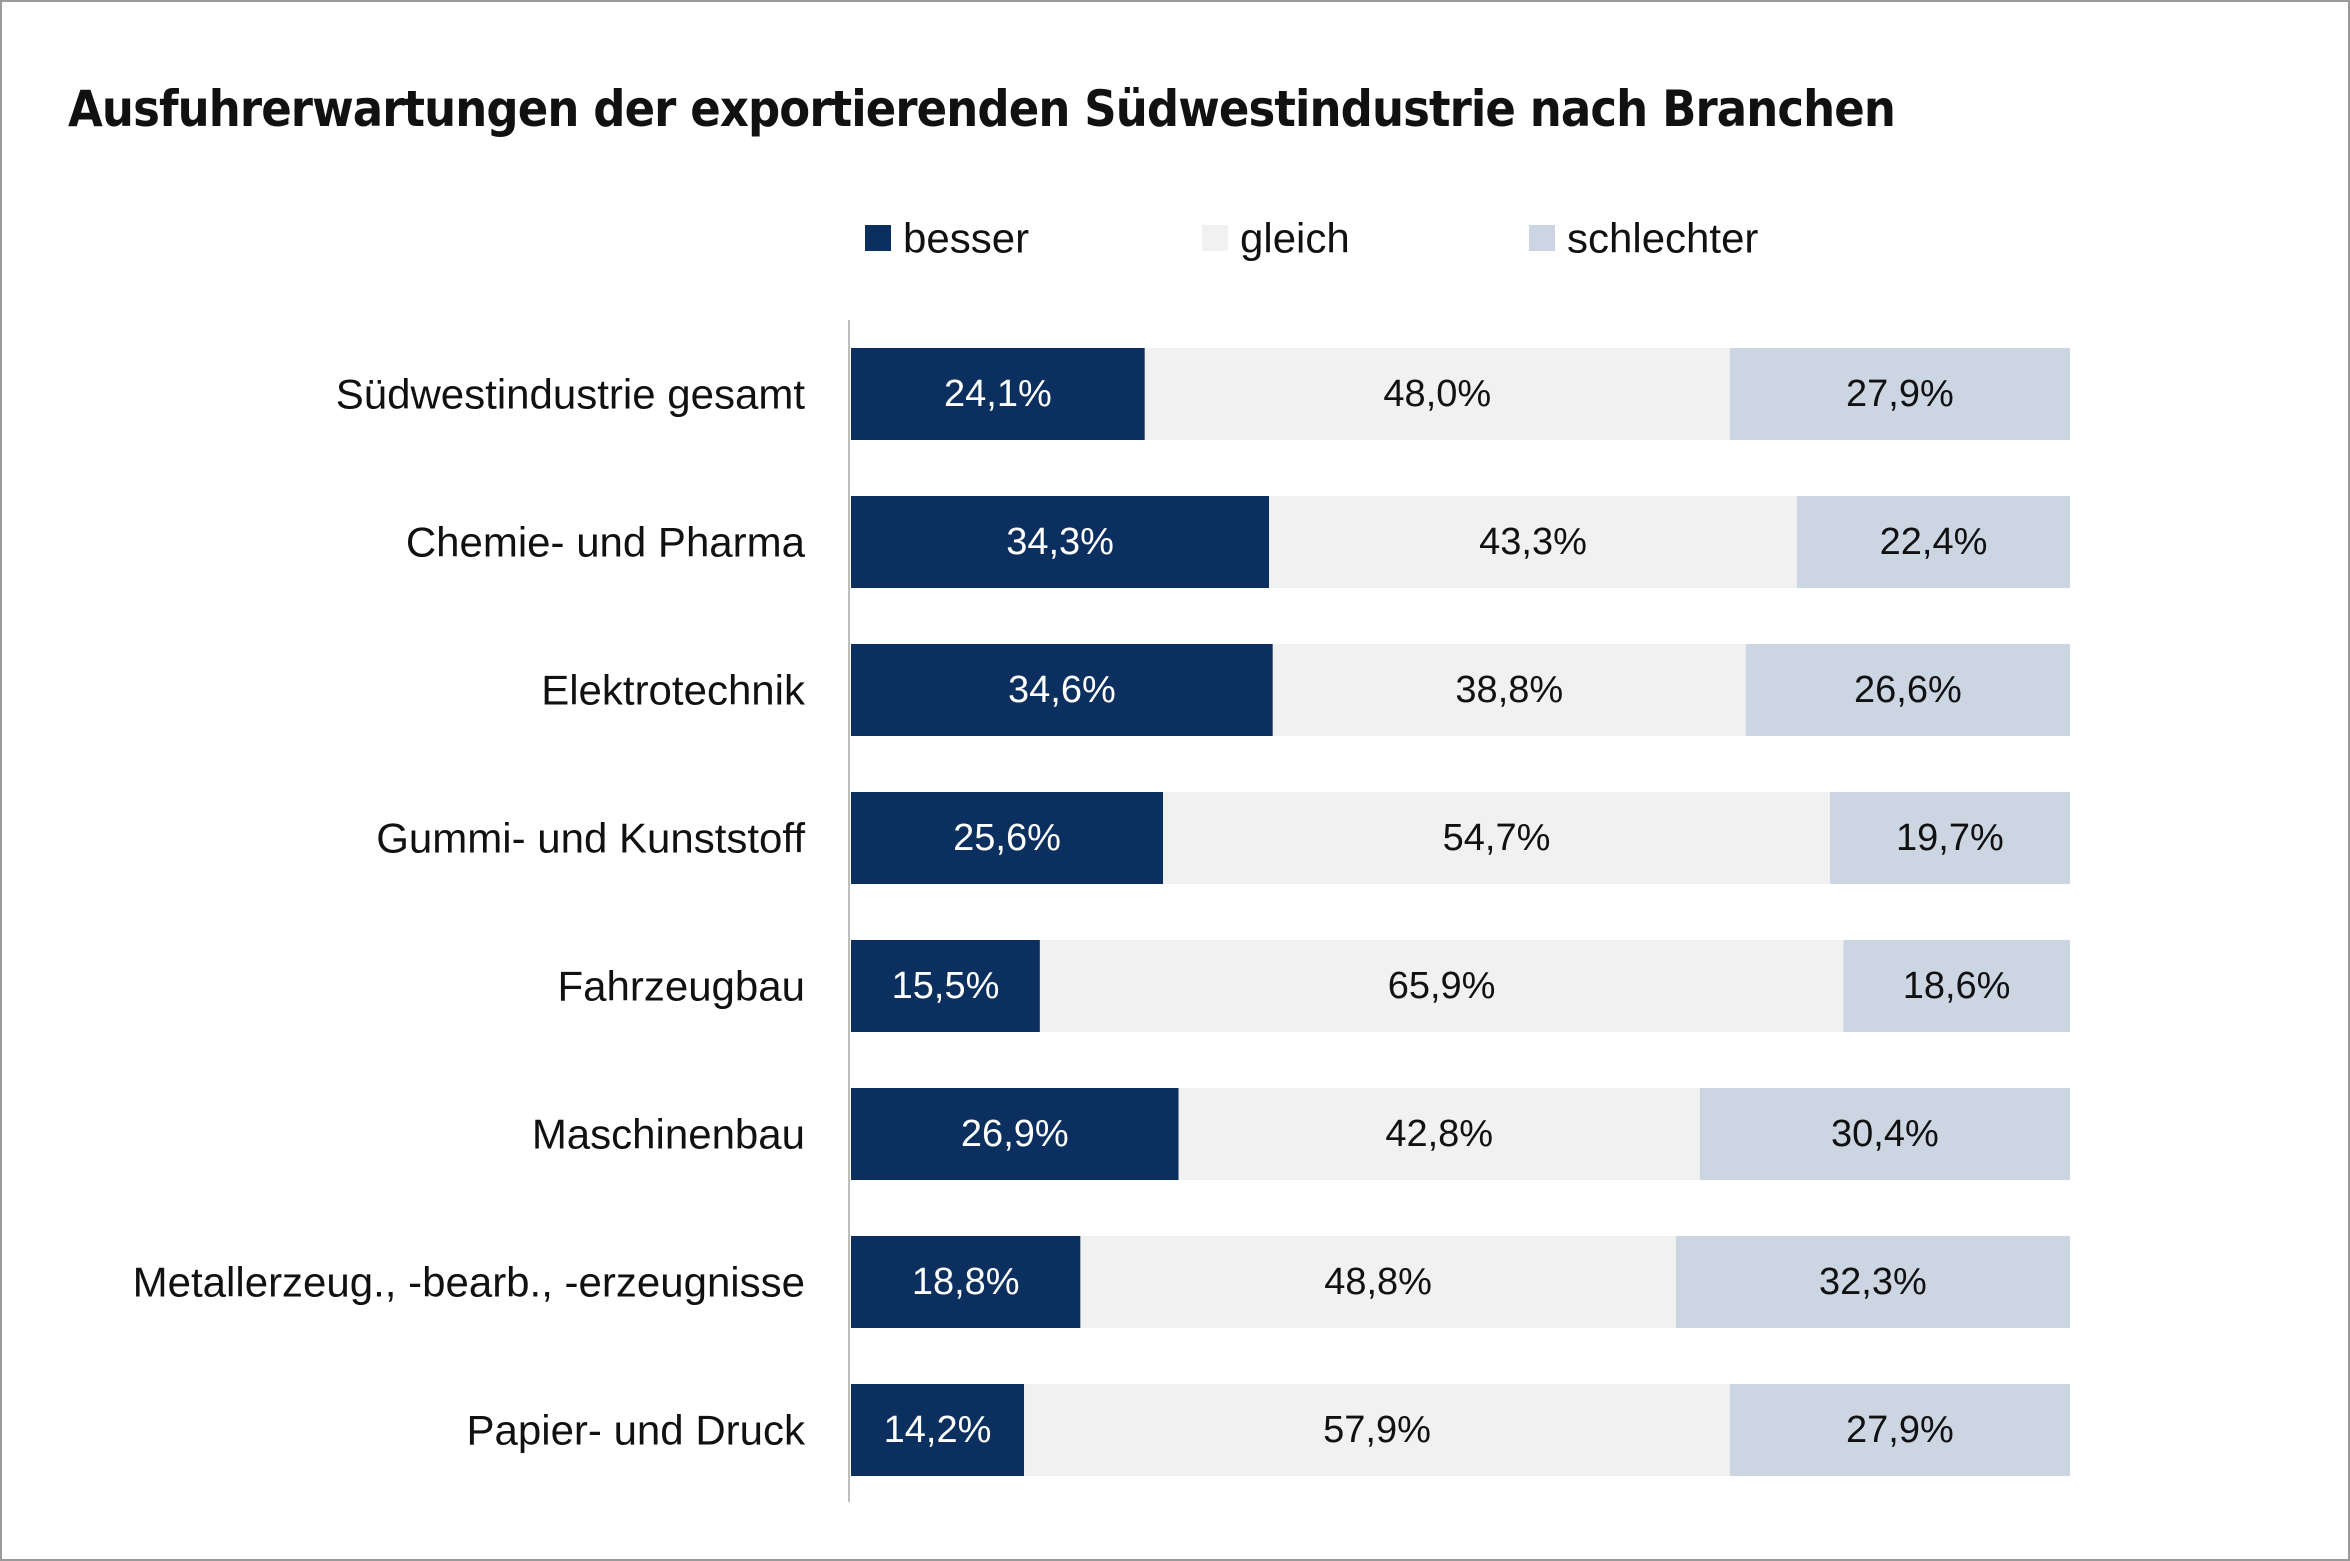 This screenshot has width=2350, height=1561. I want to click on category-label: Maschinenbau, so click(668, 1134).